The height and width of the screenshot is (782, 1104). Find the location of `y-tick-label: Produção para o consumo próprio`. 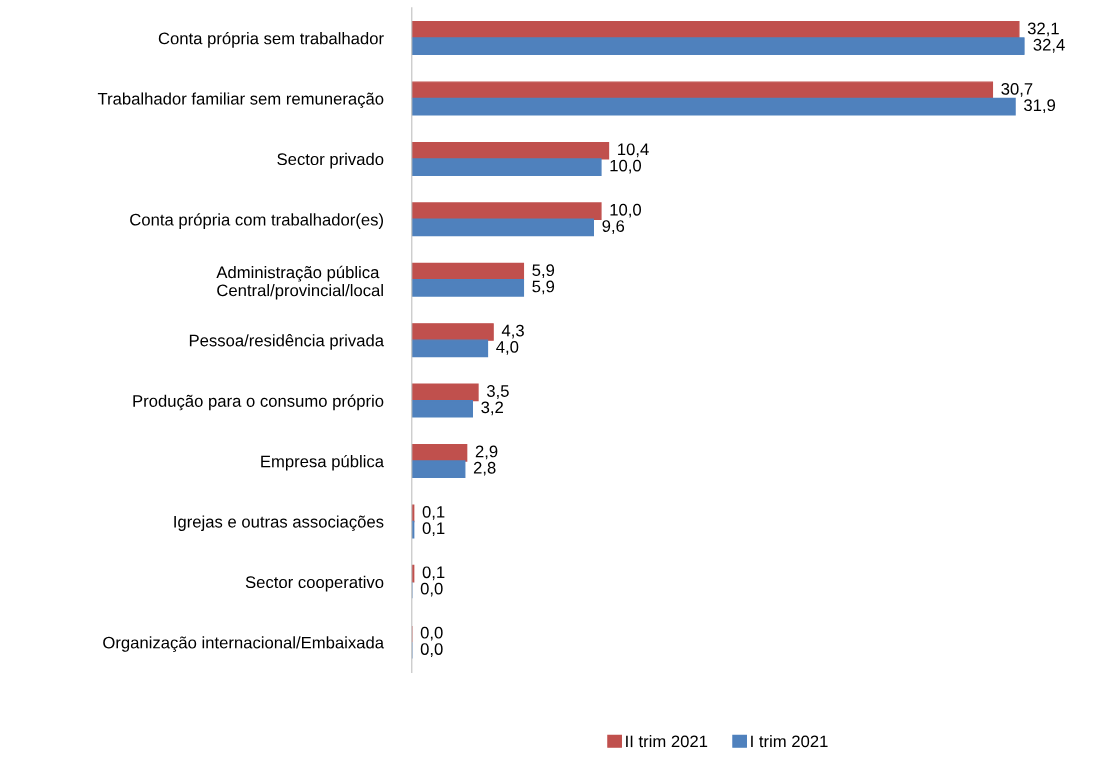

y-tick-label: Produção para o consumo próprio is located at coordinates (258, 402).